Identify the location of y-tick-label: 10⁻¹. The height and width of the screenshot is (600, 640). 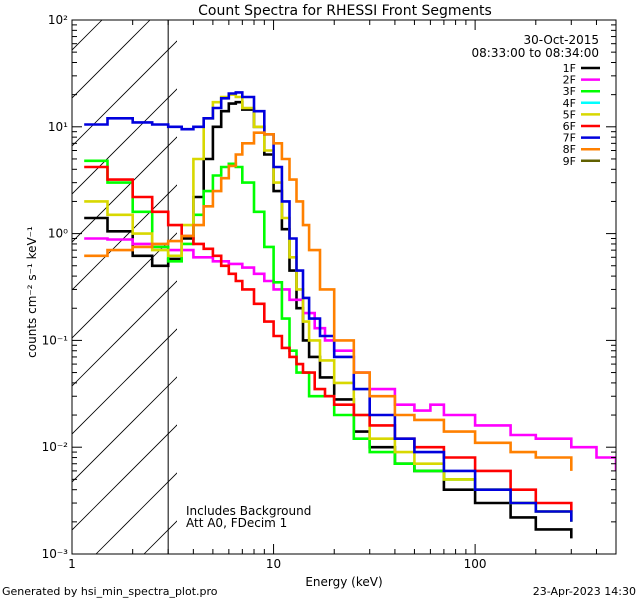
(55, 340).